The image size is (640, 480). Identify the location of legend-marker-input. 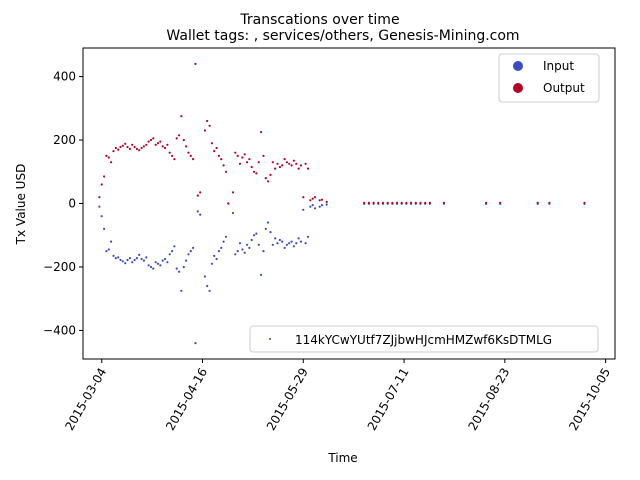
(518, 66).